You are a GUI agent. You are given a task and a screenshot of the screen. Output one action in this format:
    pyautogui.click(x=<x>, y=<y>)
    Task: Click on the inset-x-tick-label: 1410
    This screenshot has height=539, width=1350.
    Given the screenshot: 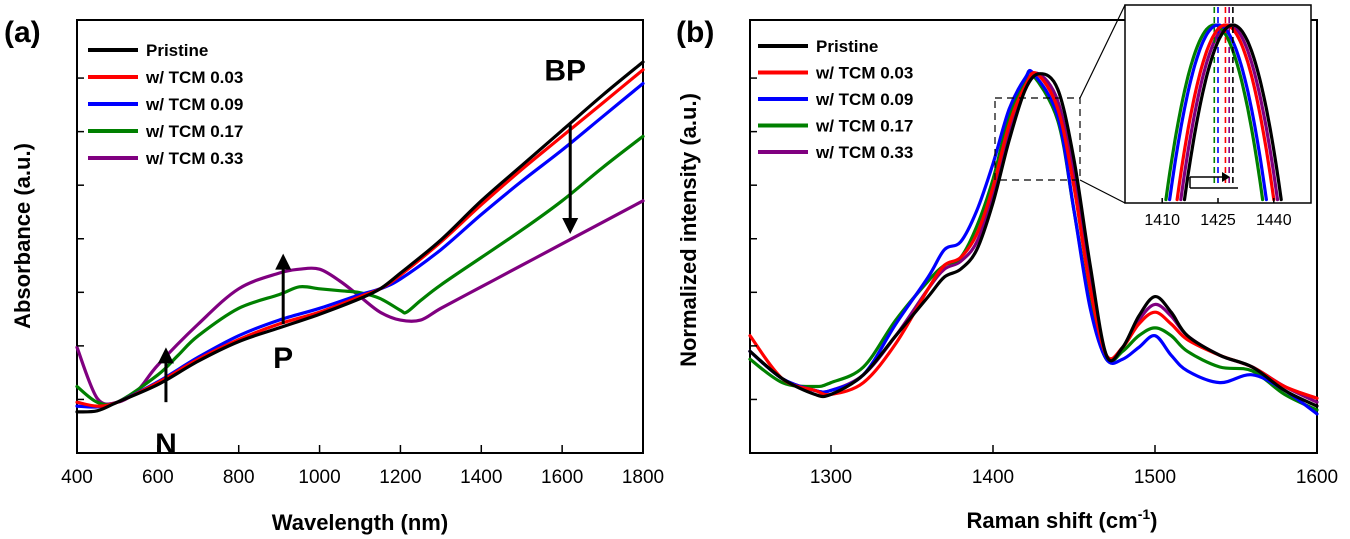 What is the action you would take?
    pyautogui.click(x=1162, y=220)
    